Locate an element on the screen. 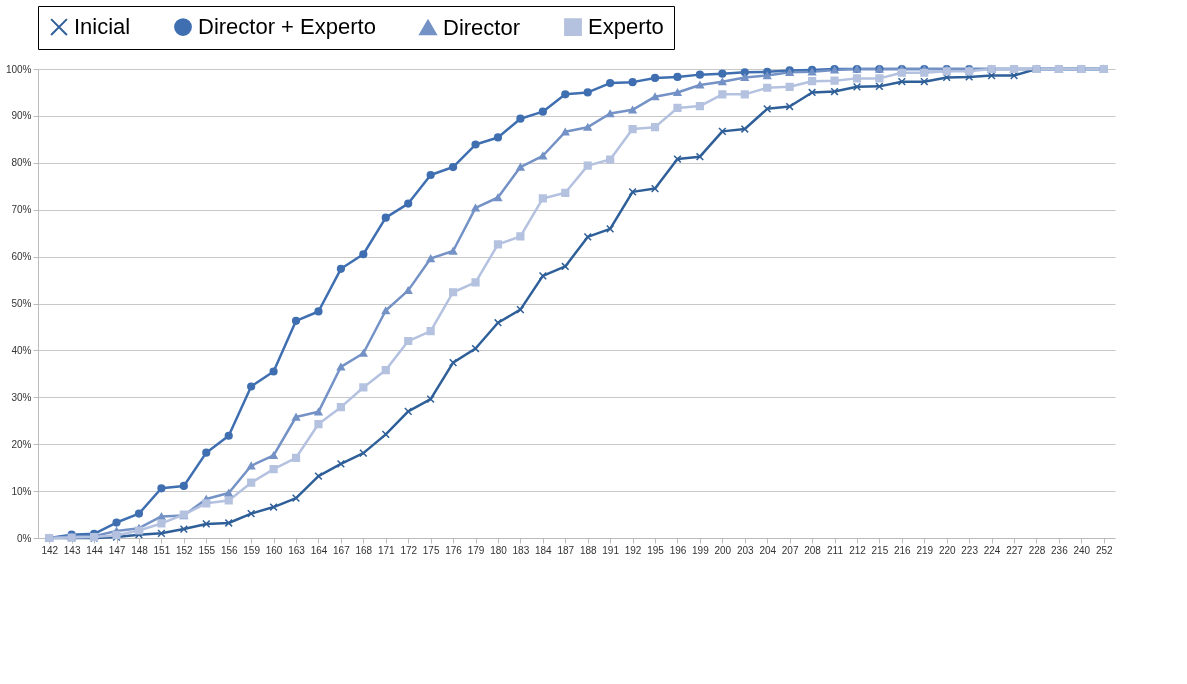 Image resolution: width=1187 pixels, height=684 pixels. x-tick-label: 156 is located at coordinates (229, 550).